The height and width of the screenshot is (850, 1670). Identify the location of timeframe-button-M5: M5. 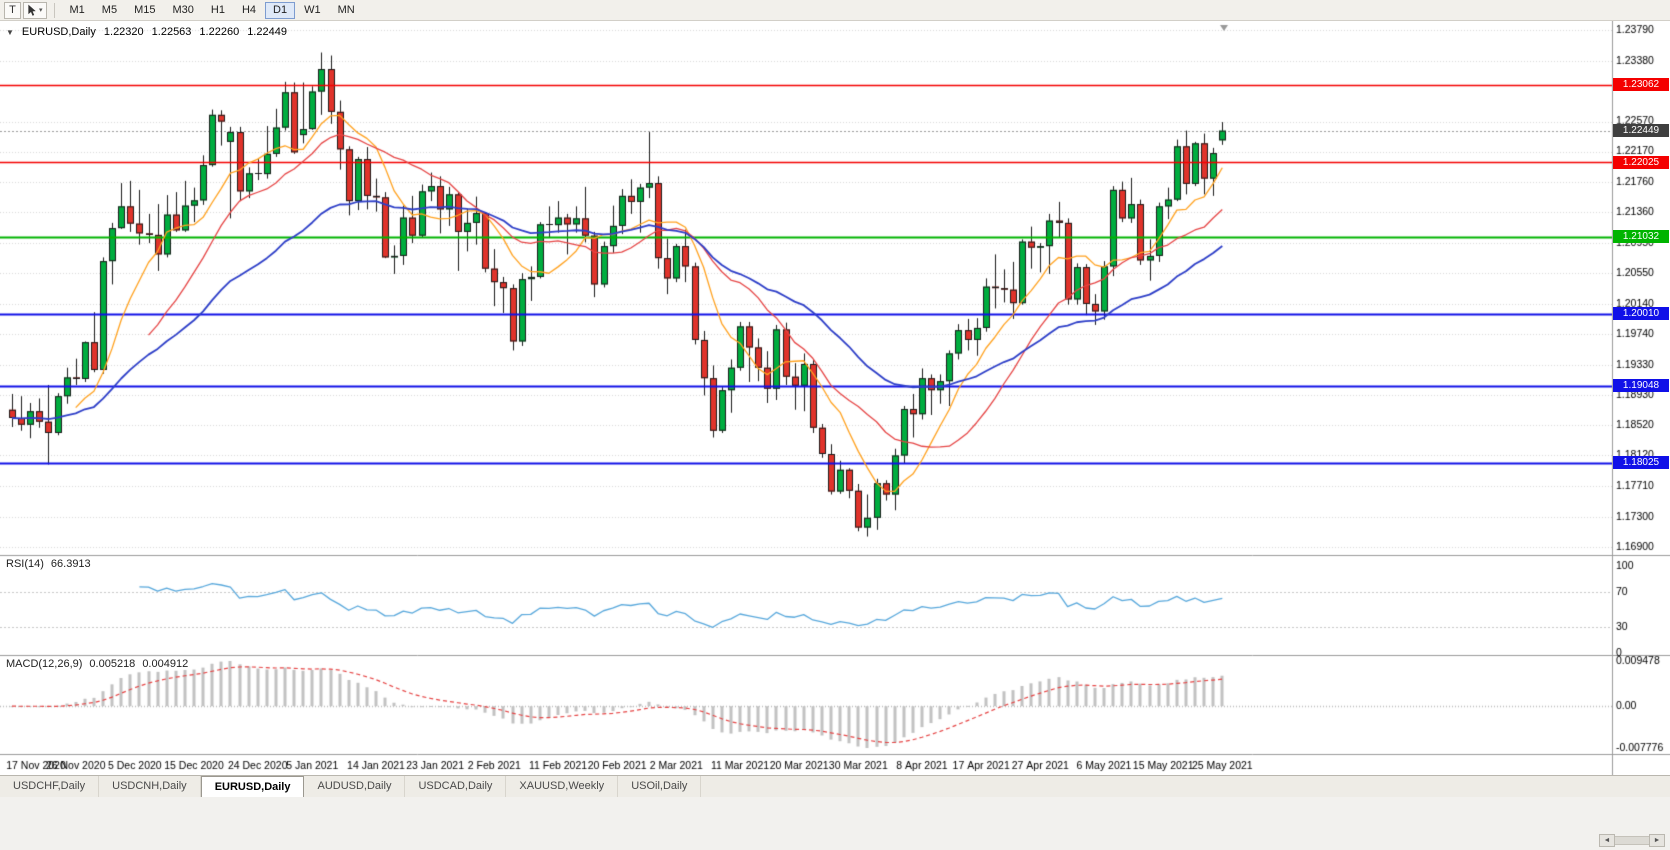
(109, 10).